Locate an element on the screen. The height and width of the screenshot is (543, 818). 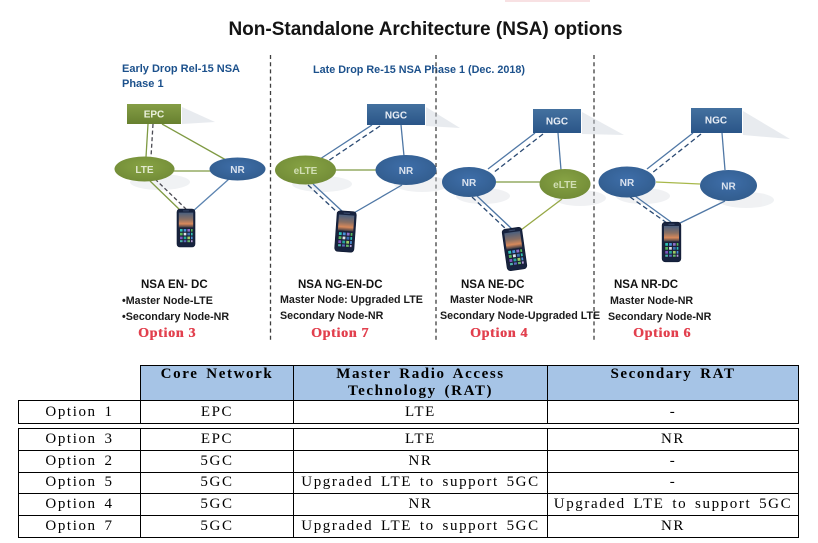
svg-text: LTE is located at coordinates (144, 170).